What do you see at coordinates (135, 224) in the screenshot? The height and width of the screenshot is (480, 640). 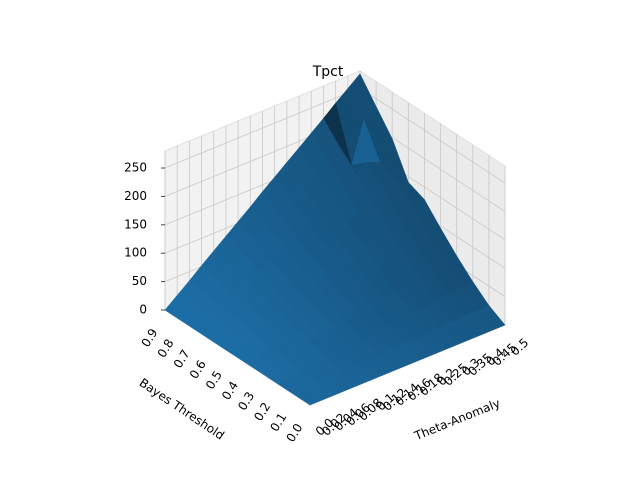 I see `z-tick-label: 150` at bounding box center [135, 224].